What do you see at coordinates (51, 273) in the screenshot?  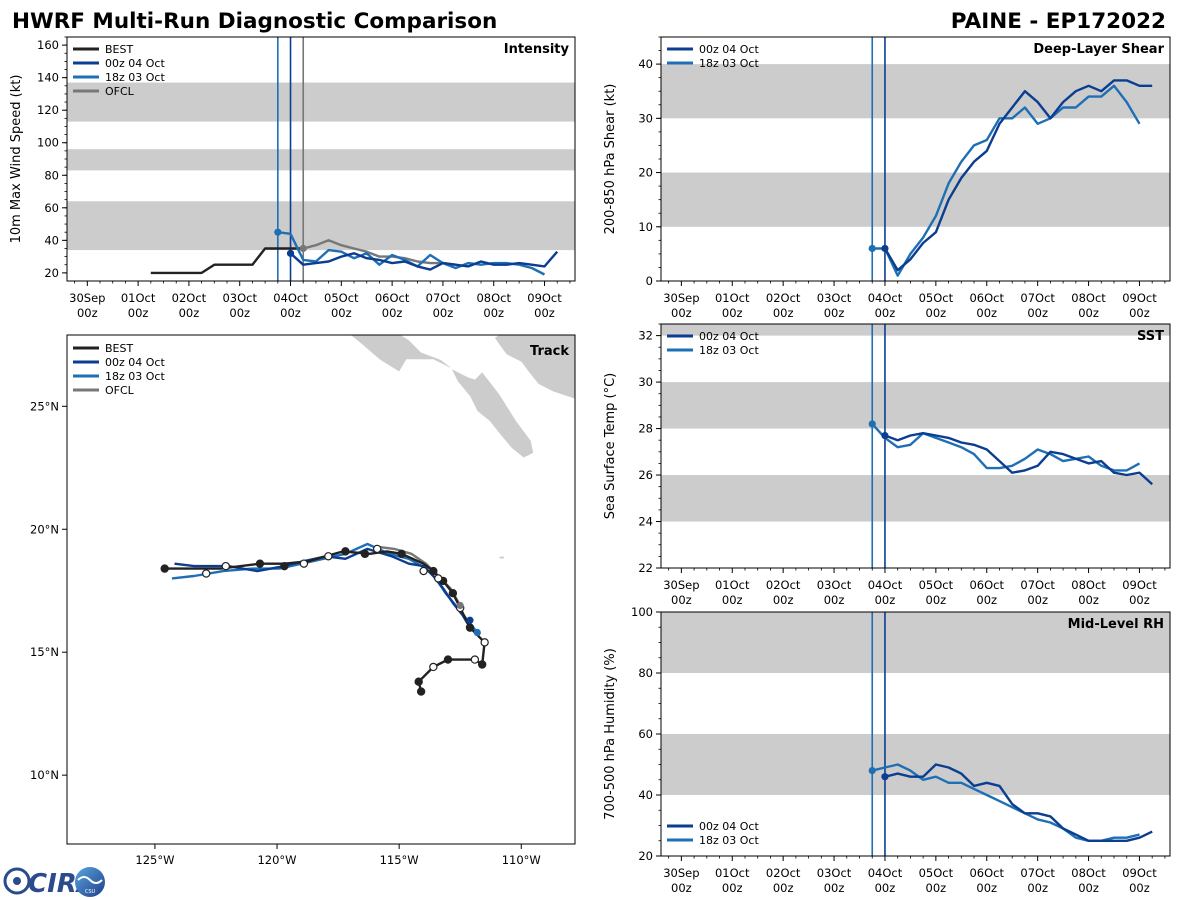 I see `intensity-ytick-label: 20` at bounding box center [51, 273].